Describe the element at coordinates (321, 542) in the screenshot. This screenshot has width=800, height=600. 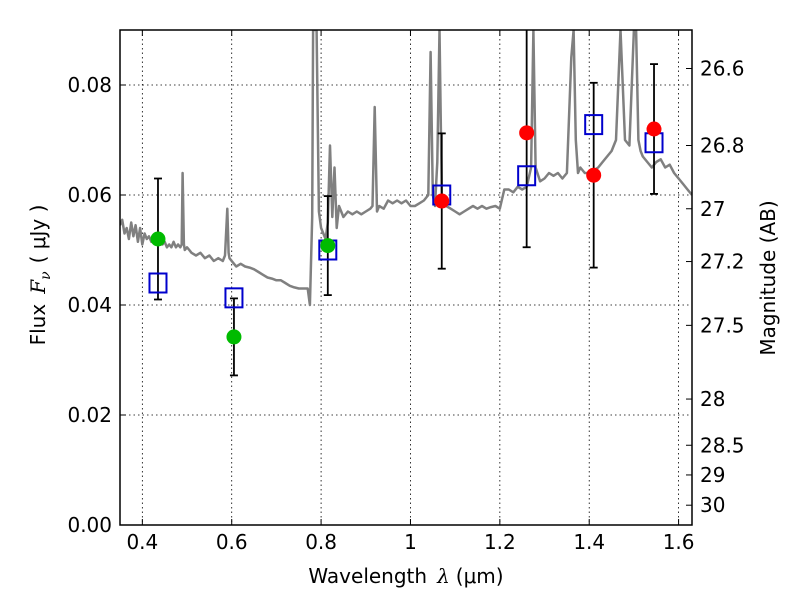
I see `x-tick-label: 0.8` at that location.